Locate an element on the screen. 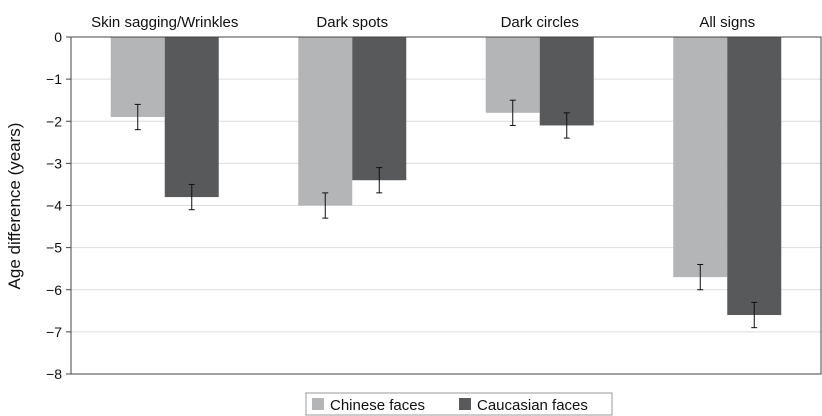  legend-label: Caucasian faces is located at coordinates (532, 405).